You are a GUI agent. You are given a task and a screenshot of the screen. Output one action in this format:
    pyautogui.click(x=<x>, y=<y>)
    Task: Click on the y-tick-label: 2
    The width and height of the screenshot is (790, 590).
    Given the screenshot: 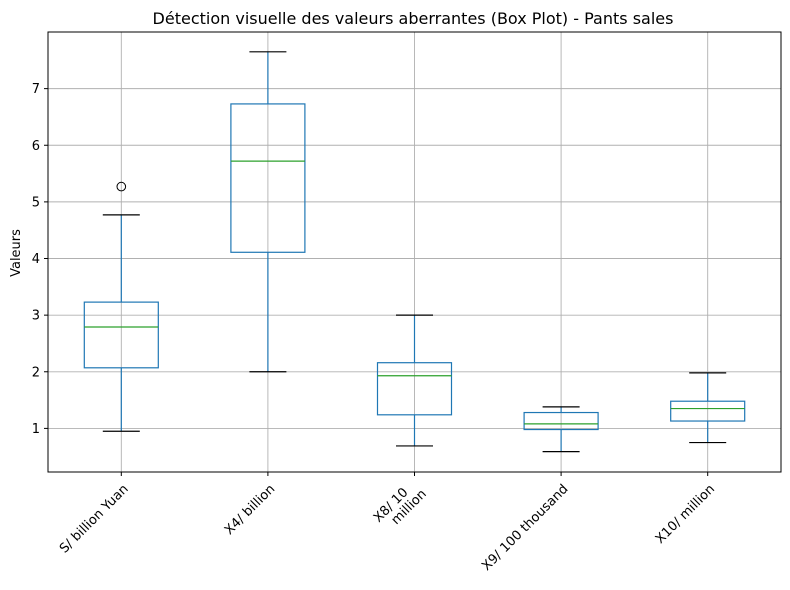 What is the action you would take?
    pyautogui.click(x=36, y=372)
    